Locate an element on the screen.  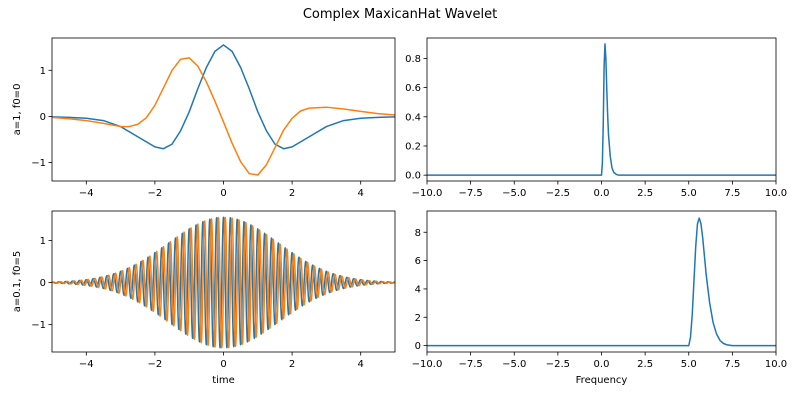
y-axis-label: a=0.1, f0=5 is located at coordinates (17, 281).